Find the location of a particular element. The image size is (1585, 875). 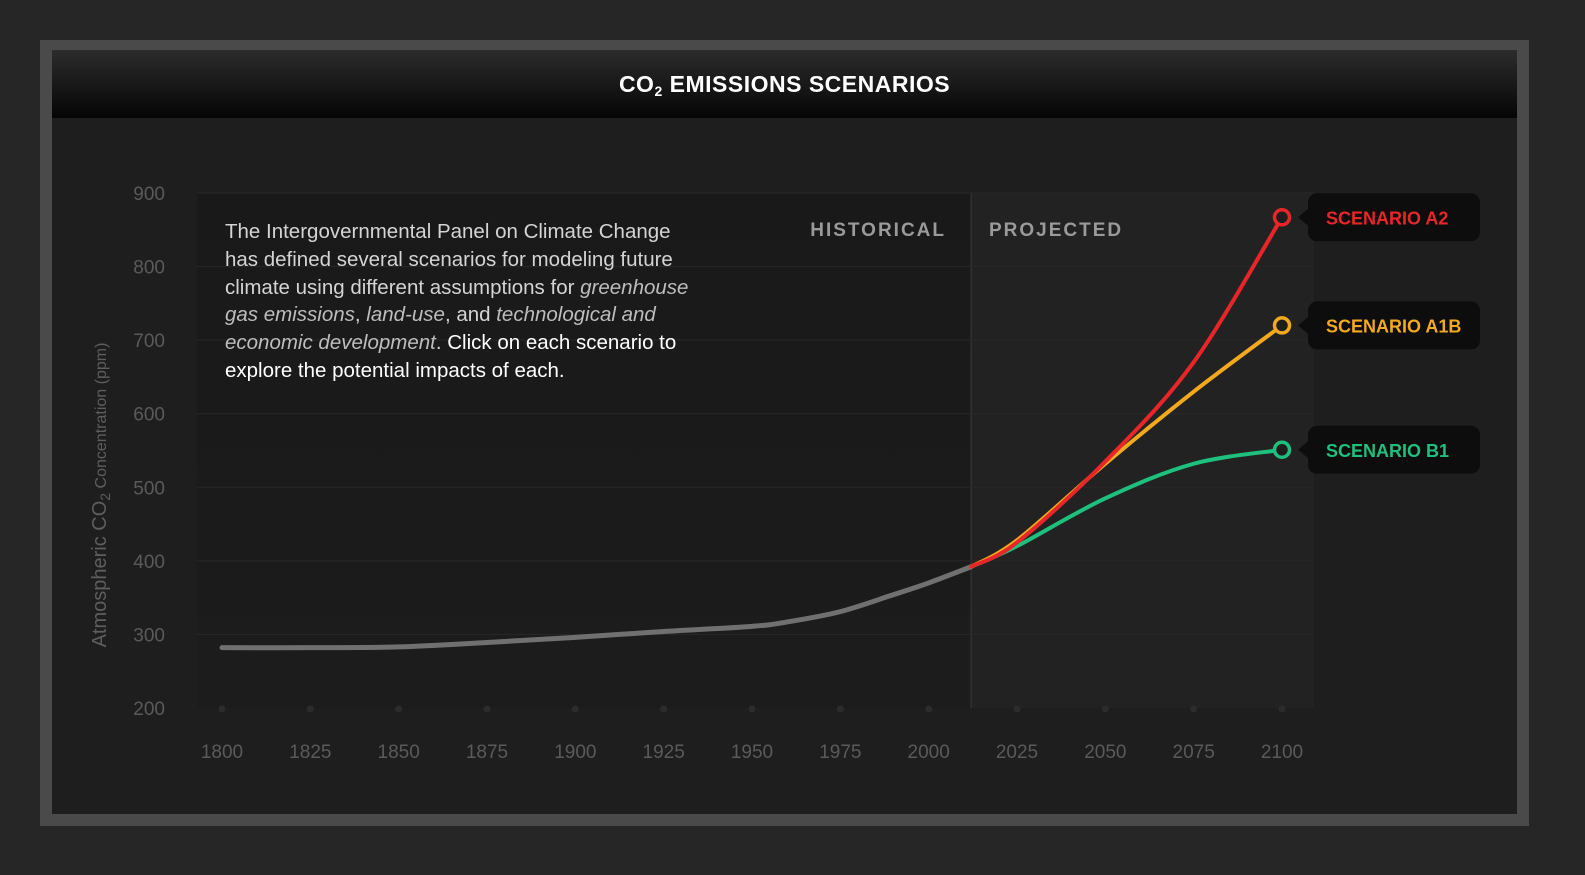

y-axis-label: Atmospheric CO2 Concentration (ppm) is located at coordinates (101, 495).